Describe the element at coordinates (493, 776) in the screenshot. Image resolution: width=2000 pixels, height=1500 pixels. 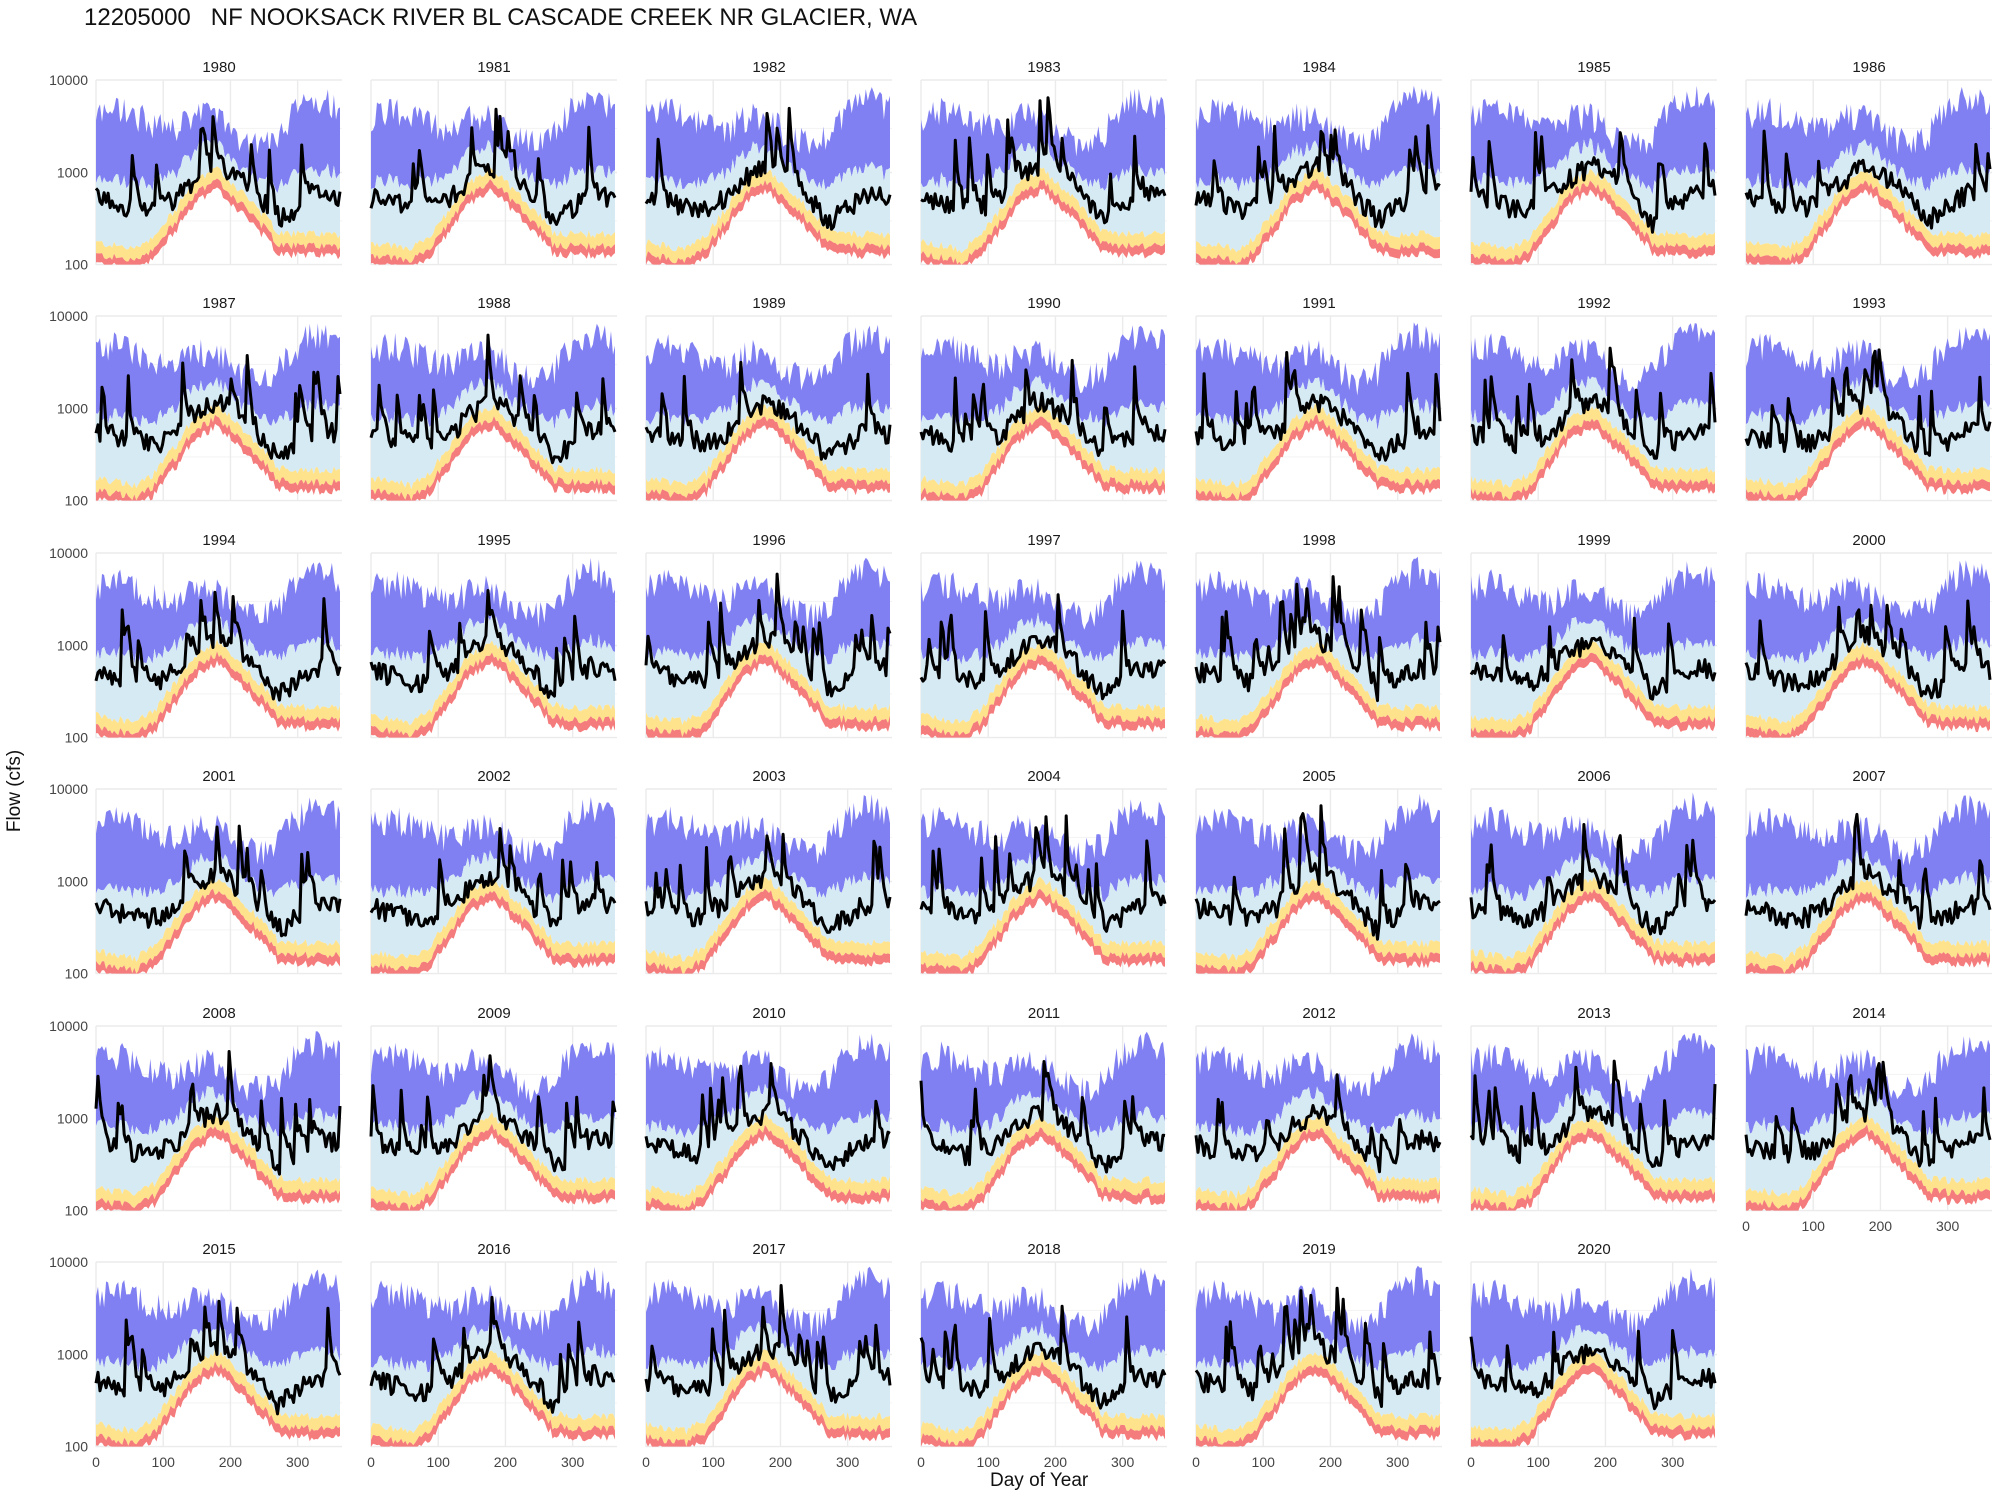
I see `panel-label-2002: 2002` at that location.